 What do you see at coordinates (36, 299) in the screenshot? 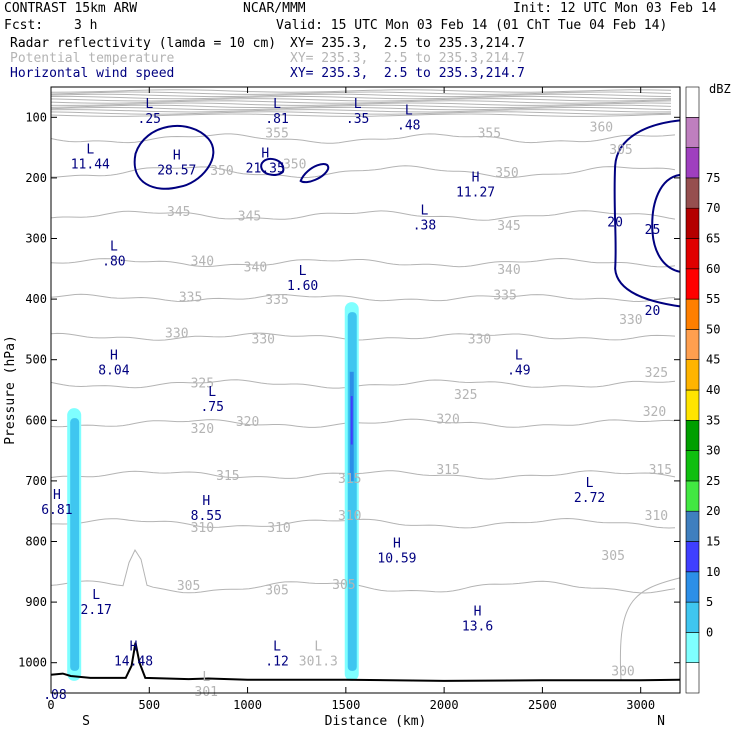
I see `y-tick-label: 400` at bounding box center [36, 299].